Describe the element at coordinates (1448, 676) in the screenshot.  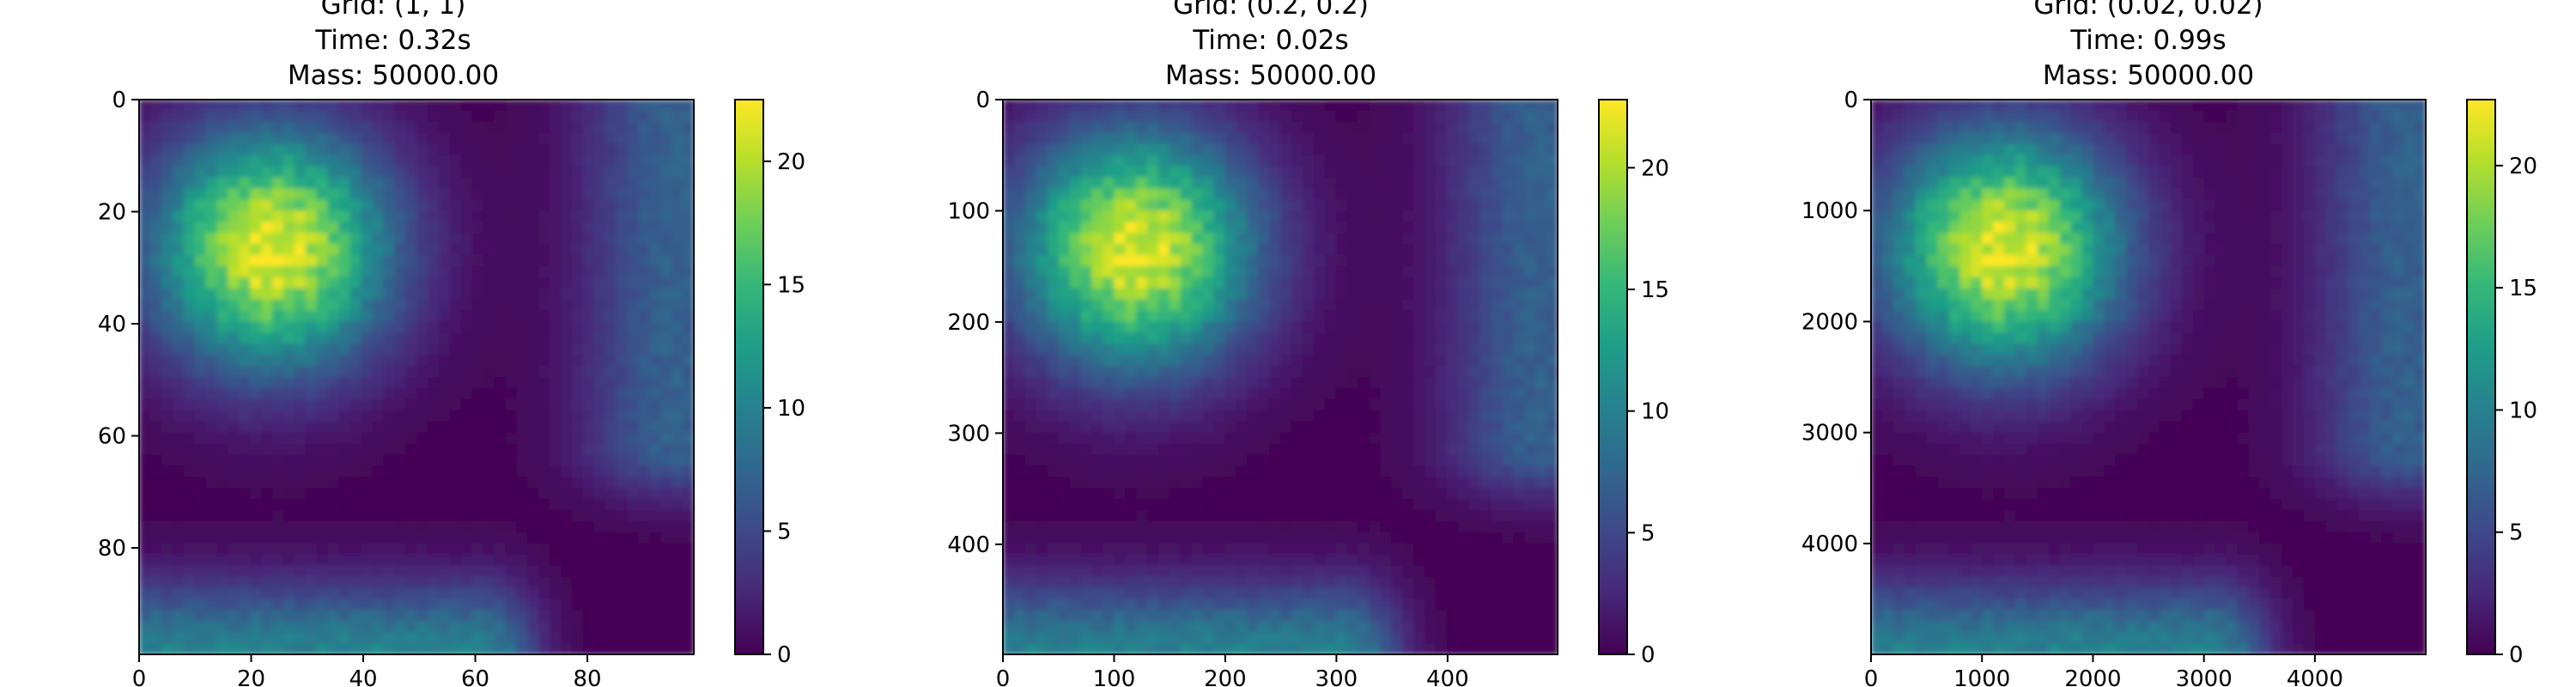
I see `panel-2-xtick-label: 400` at that location.